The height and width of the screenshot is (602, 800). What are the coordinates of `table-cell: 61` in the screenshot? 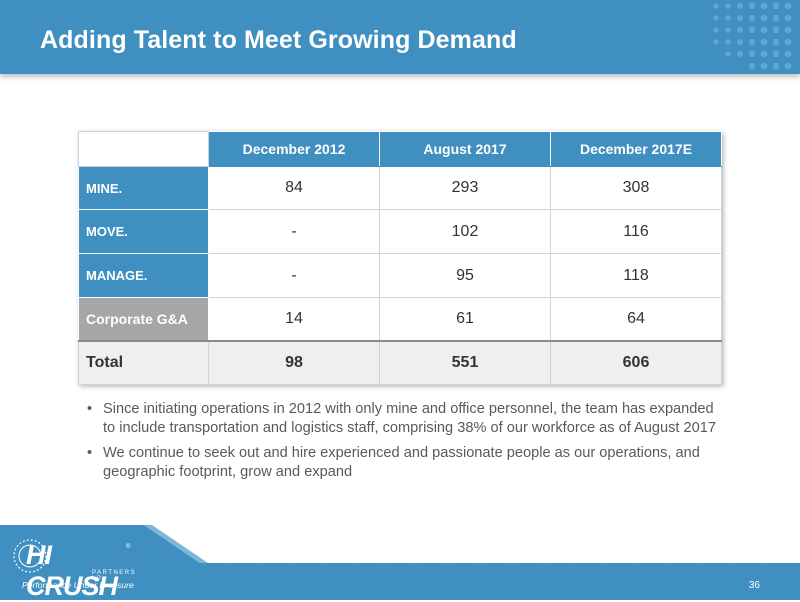 It's located at (465, 319).